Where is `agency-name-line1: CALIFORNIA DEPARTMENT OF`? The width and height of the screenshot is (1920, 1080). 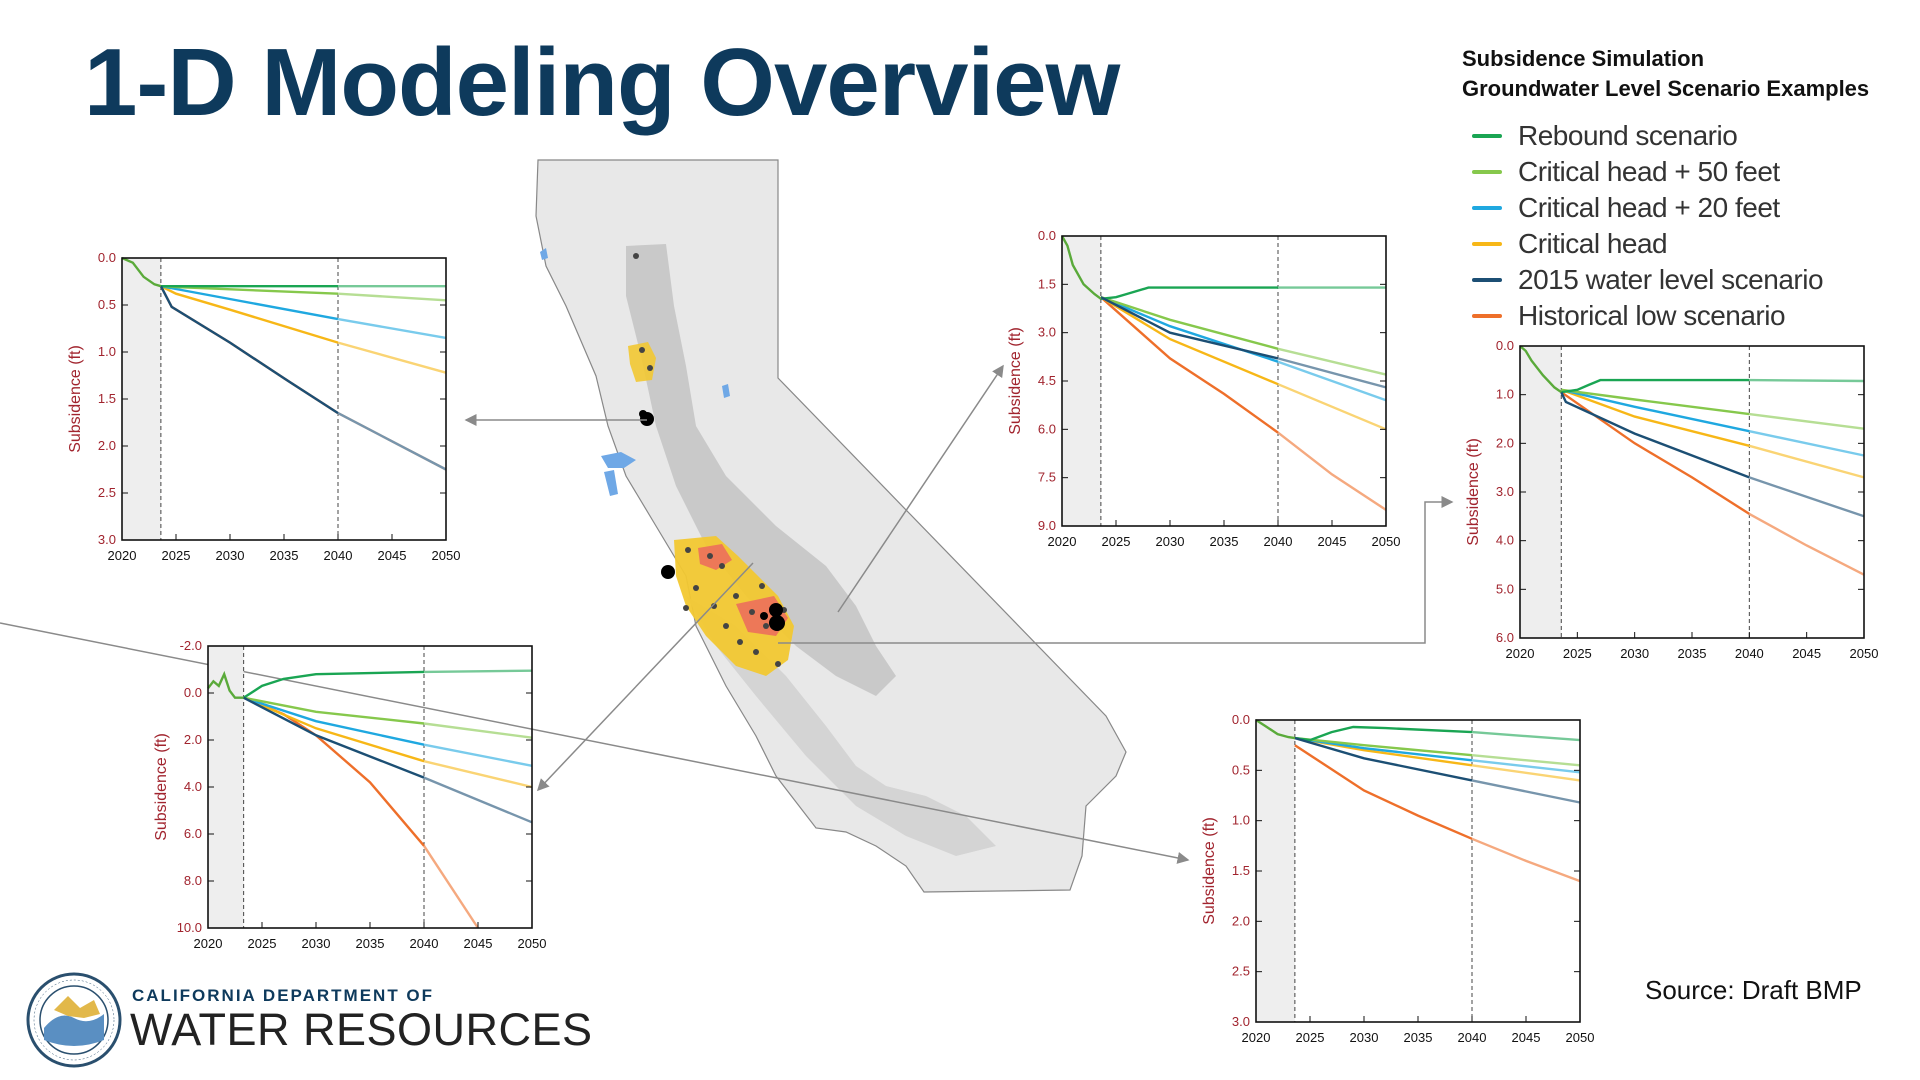
agency-name-line1: CALIFORNIA DEPARTMENT OF is located at coordinates (283, 995).